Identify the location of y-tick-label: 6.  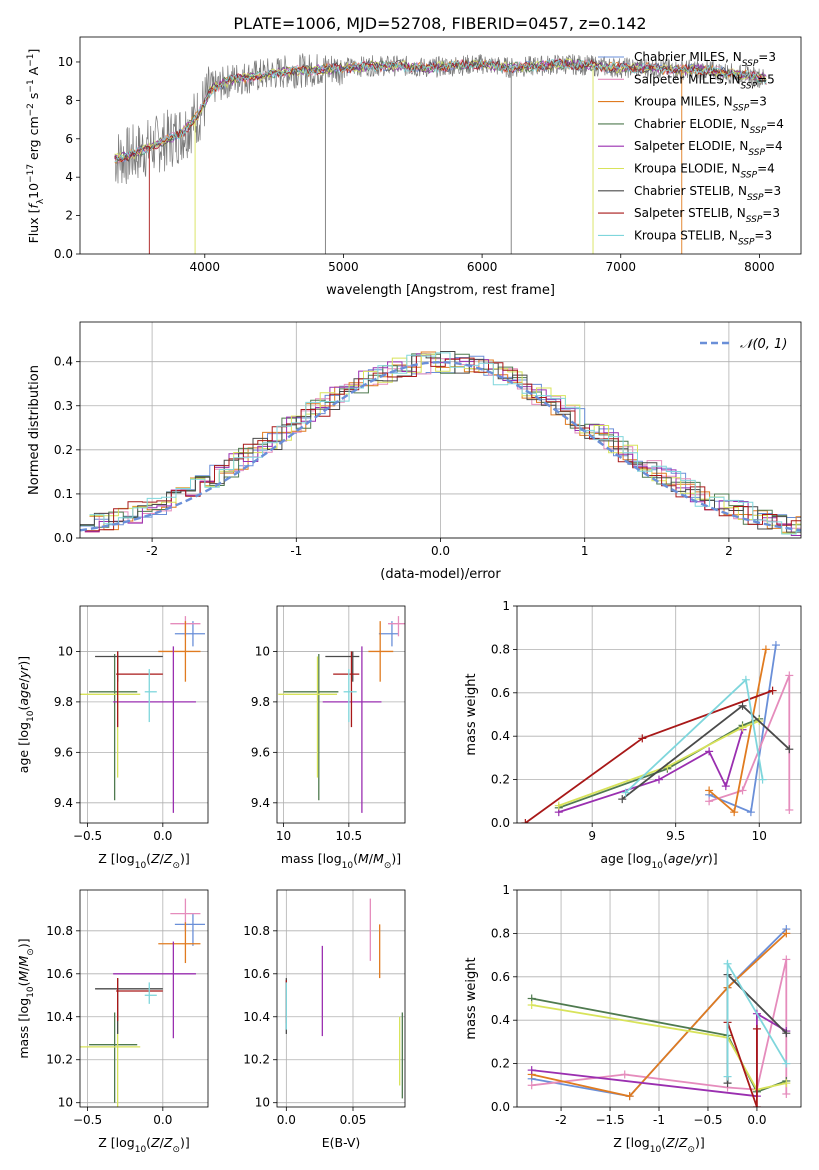
(69, 139).